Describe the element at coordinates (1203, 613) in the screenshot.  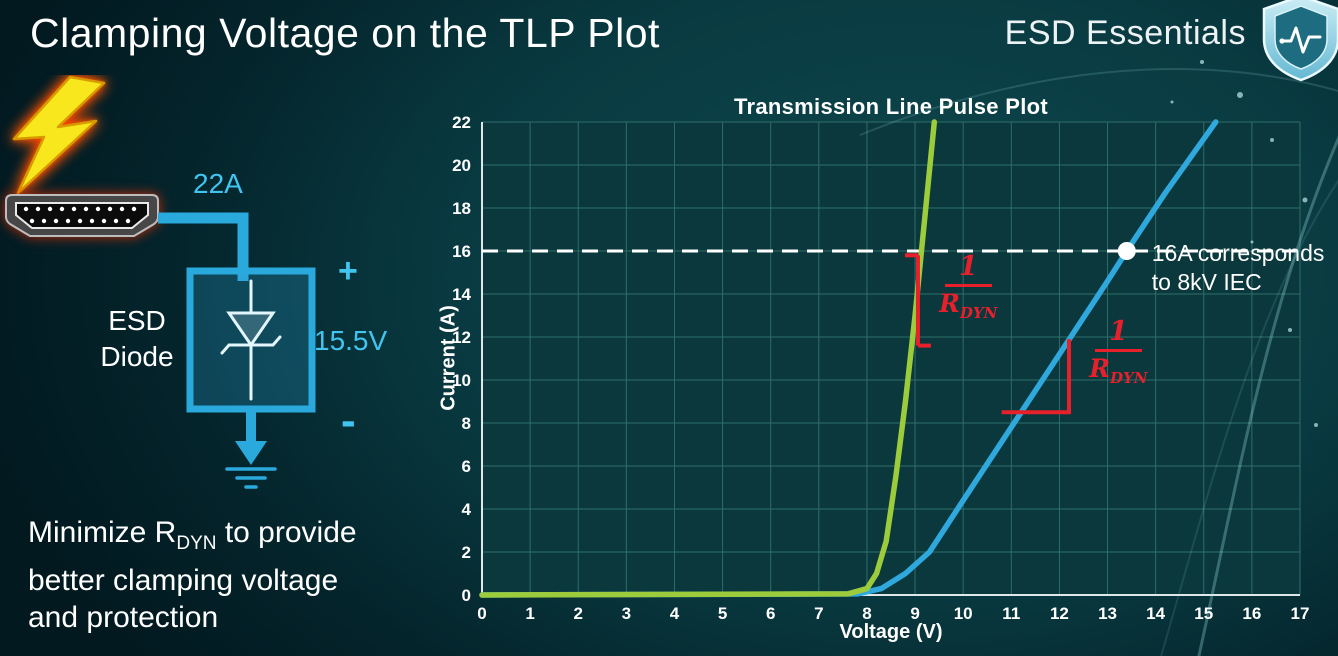
I see `x-tick-label: 15` at that location.